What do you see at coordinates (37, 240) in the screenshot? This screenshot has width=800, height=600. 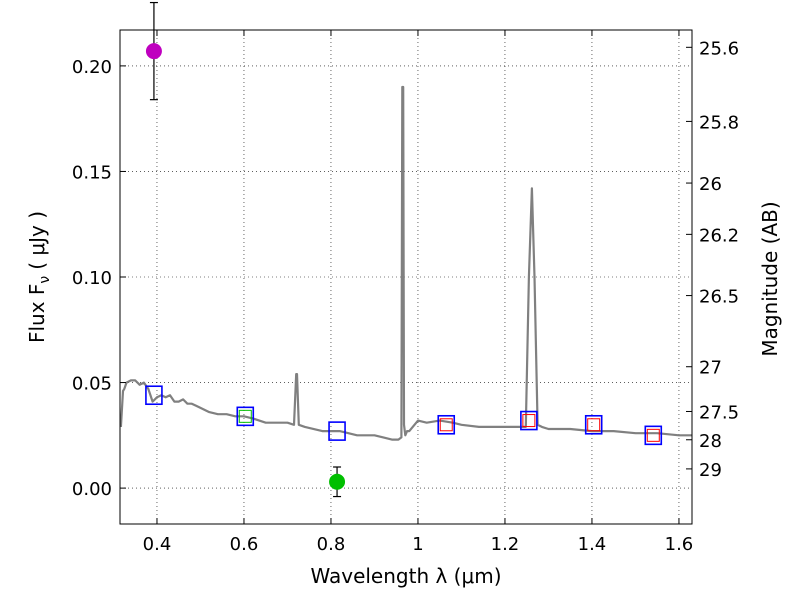 I see `y-axis-label-unit: ( μJy )` at bounding box center [37, 240].